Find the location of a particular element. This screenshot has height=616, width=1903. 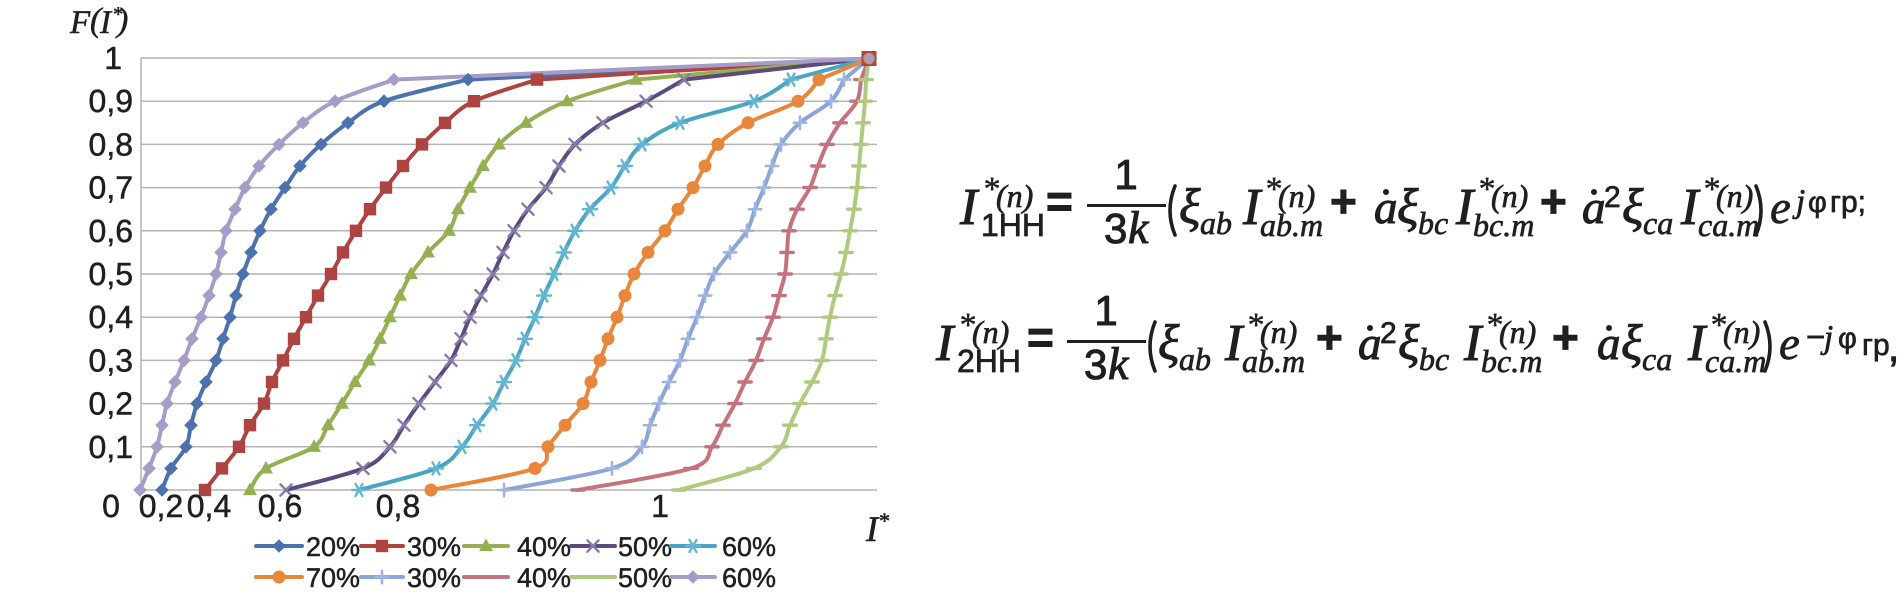

svg-text: 0 is located at coordinates (111, 506).